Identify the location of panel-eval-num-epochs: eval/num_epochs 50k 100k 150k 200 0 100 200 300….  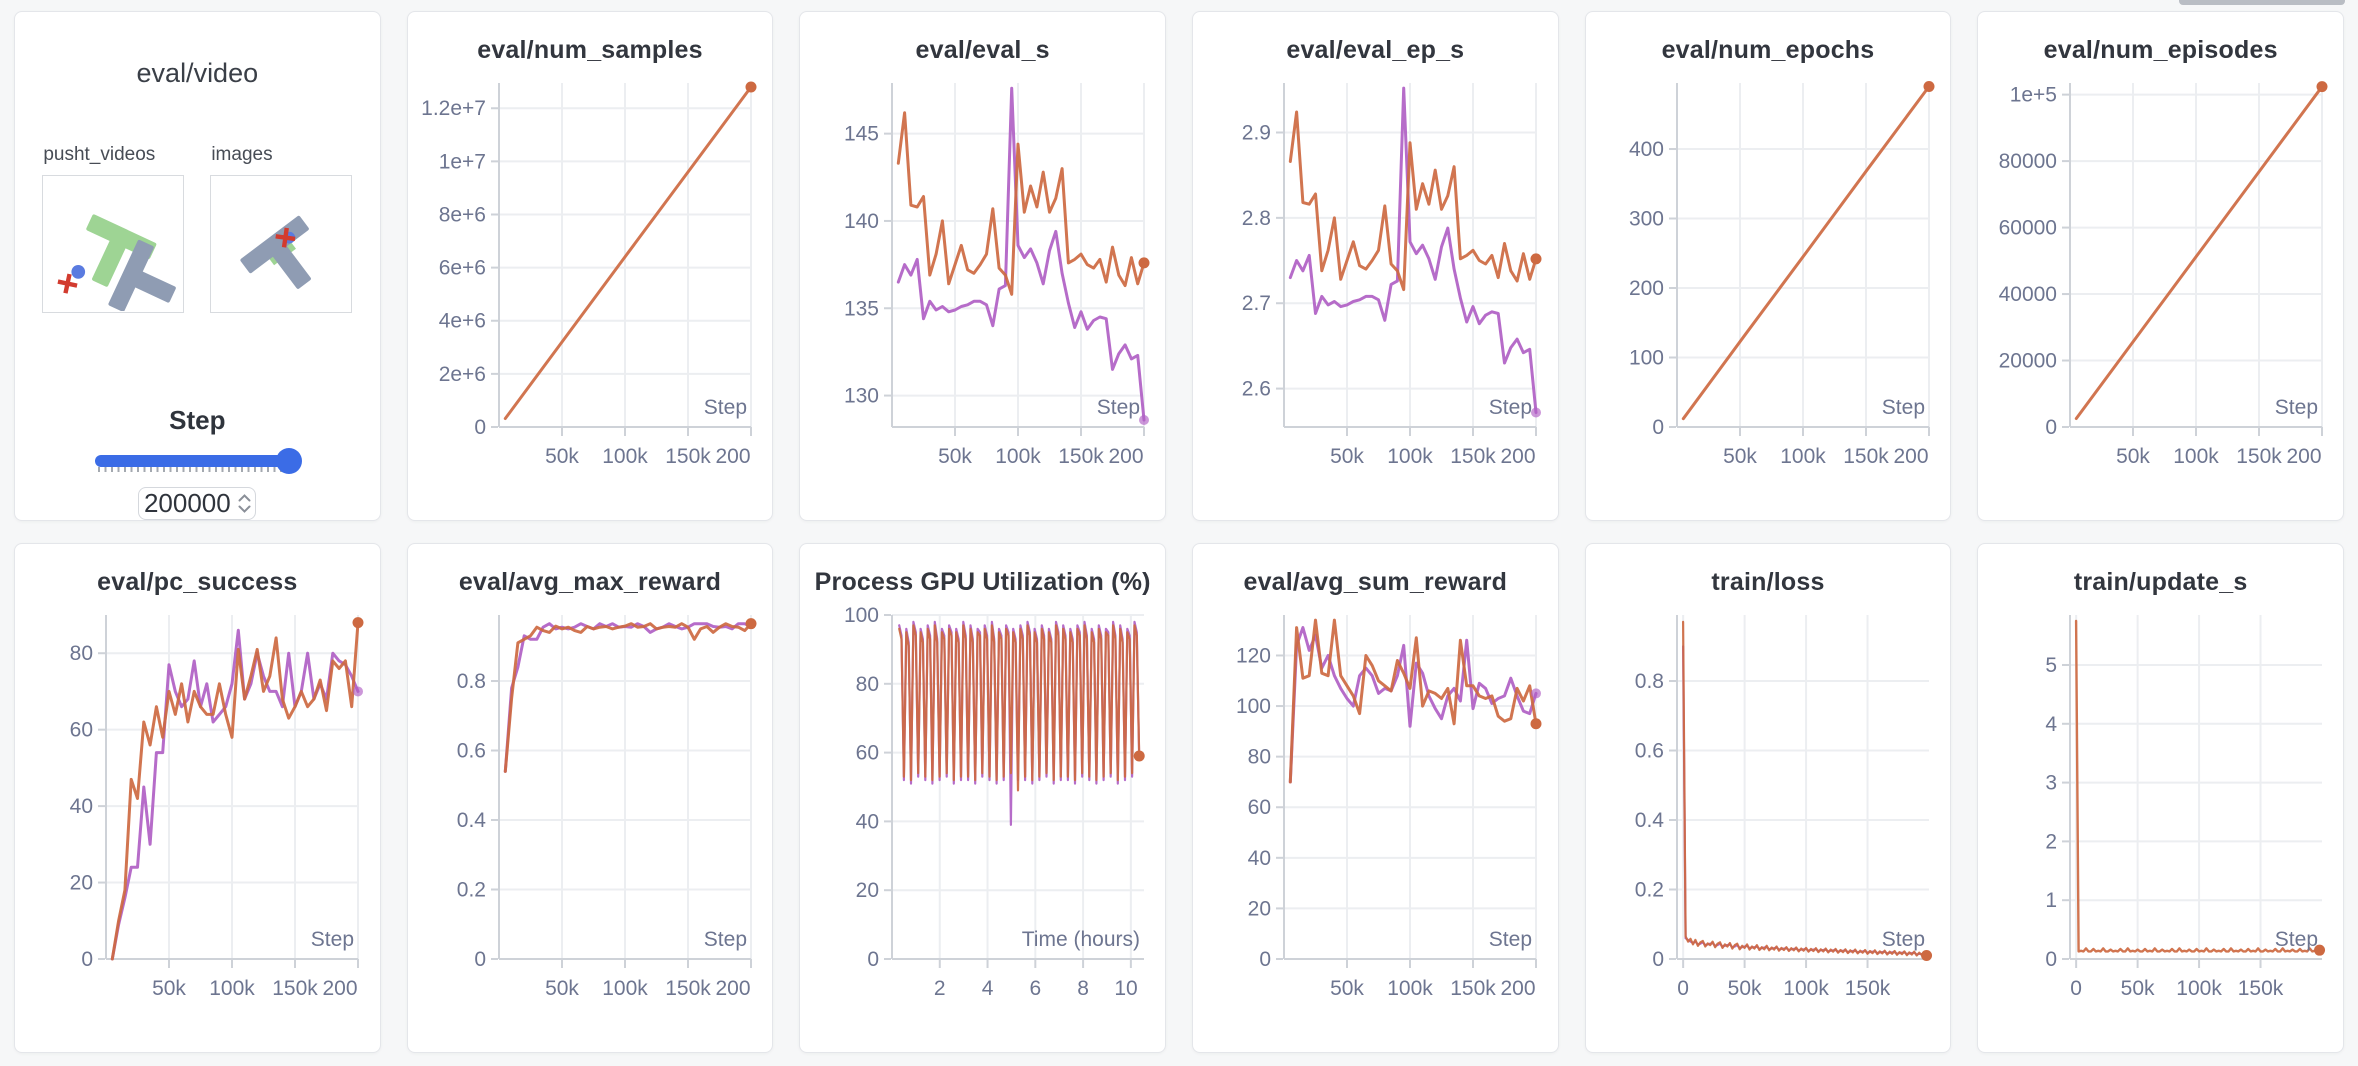
(1768, 266).